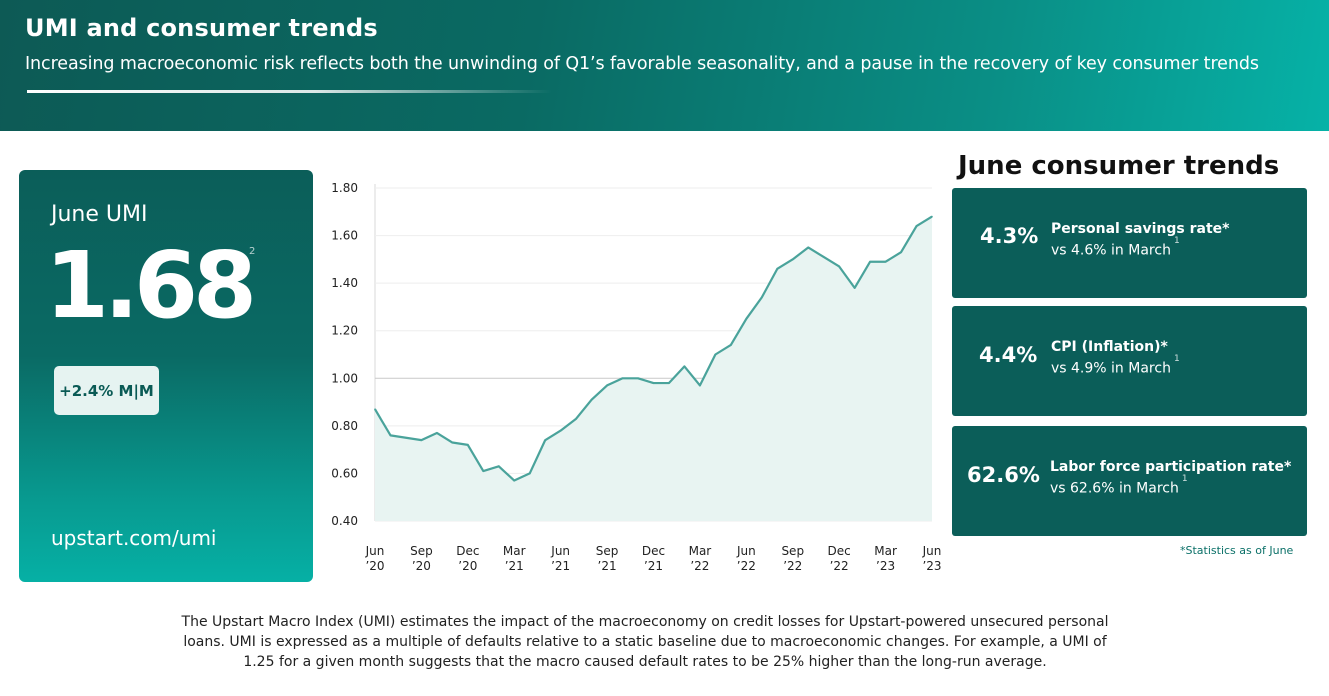 The image size is (1329, 696). What do you see at coordinates (99, 214) in the screenshot?
I see `umi-label: June UMI` at bounding box center [99, 214].